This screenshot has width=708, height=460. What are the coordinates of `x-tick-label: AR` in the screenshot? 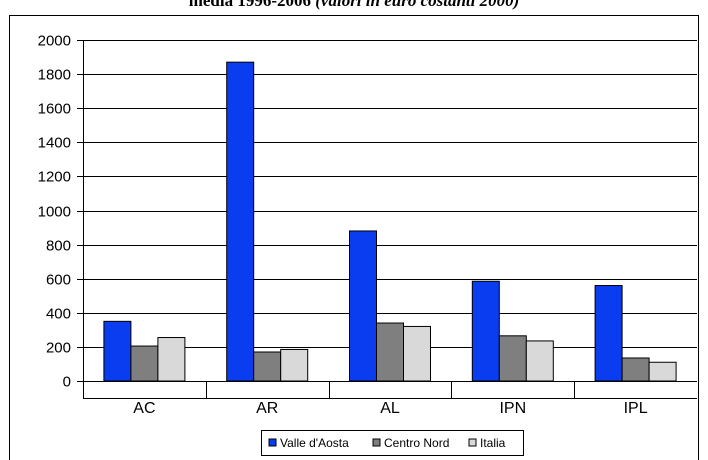 It's located at (267, 408).